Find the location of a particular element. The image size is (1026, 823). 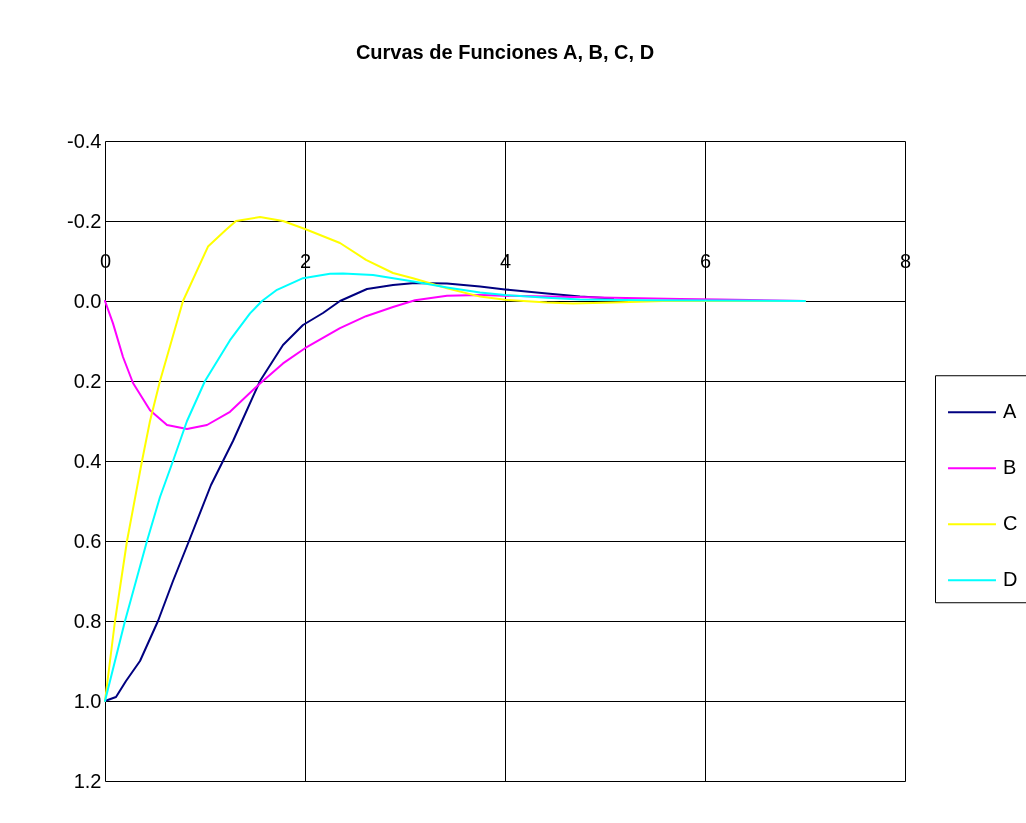

legend-label: A is located at coordinates (1010, 411).